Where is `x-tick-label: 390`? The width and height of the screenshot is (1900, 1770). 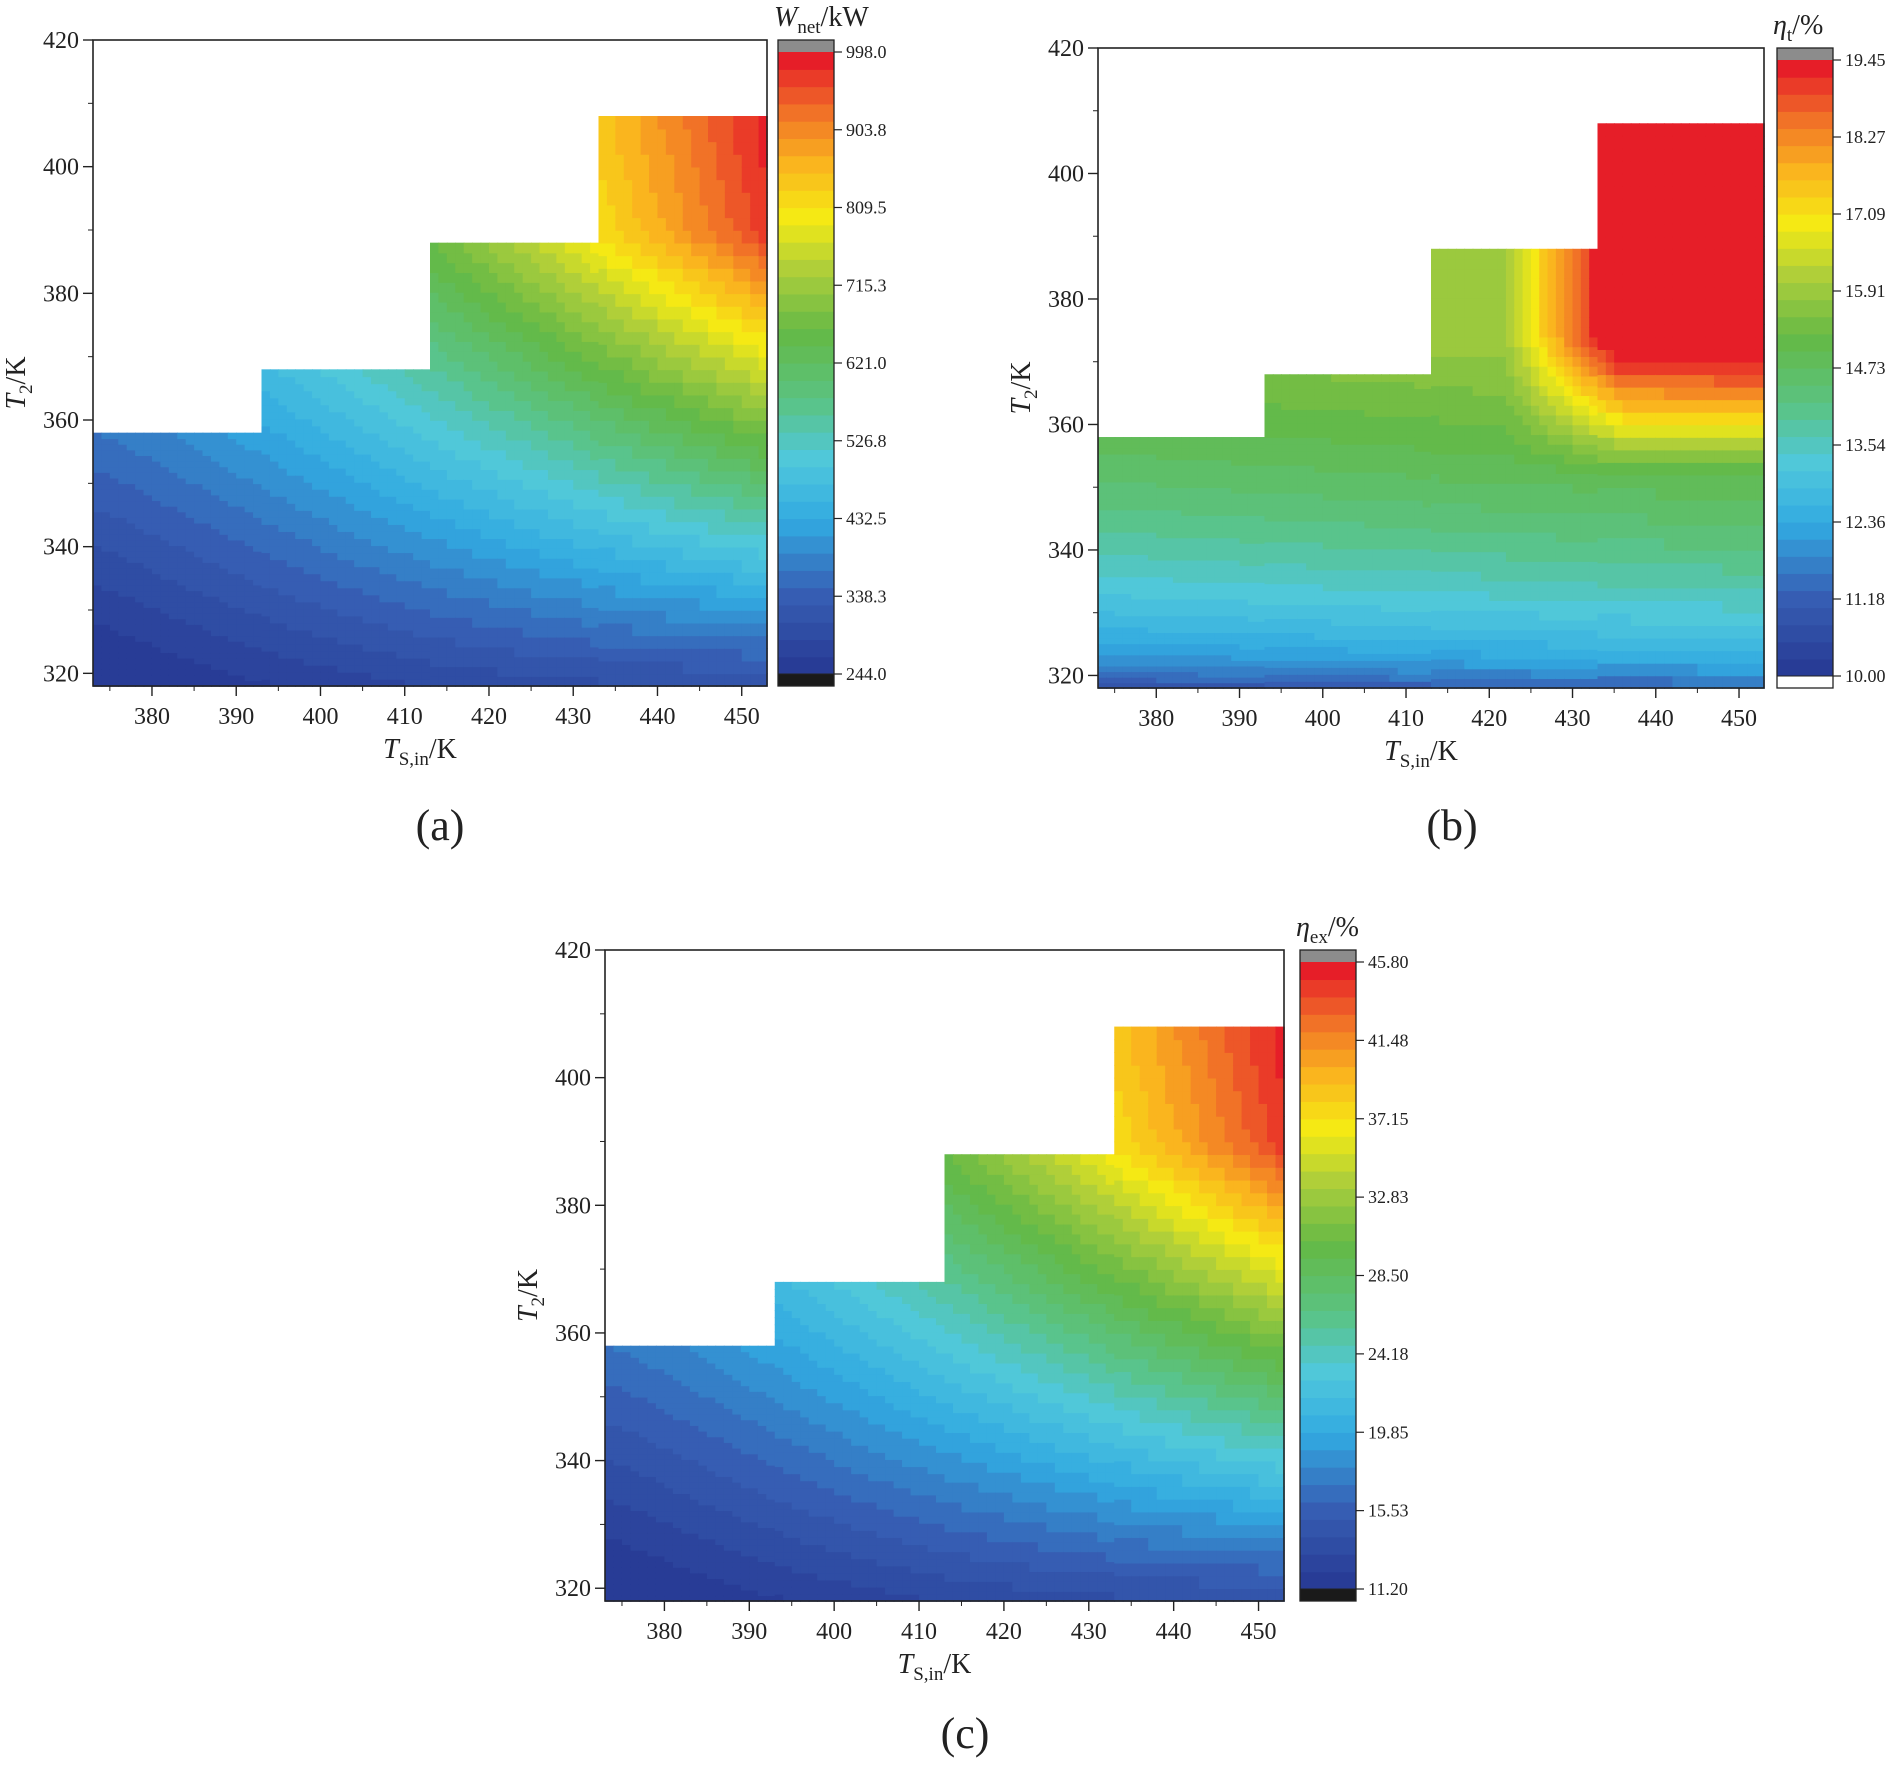 x-tick-label: 390 is located at coordinates (236, 717).